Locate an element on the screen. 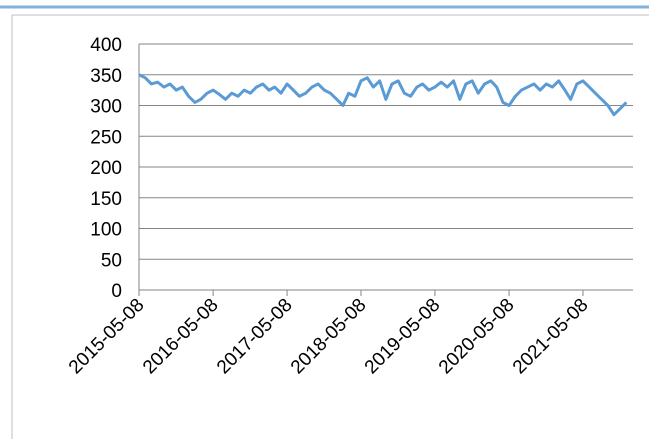 The image size is (649, 444). x-tick-label: 2020-05-08 is located at coordinates (477, 337).